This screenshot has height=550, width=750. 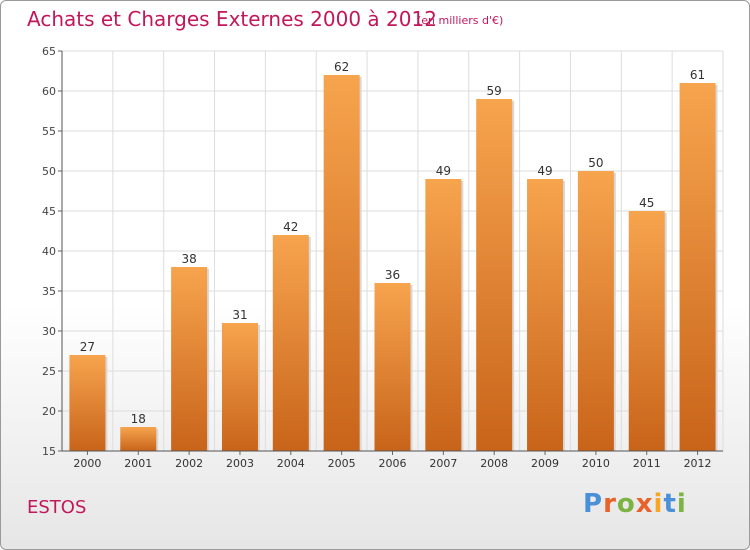 What do you see at coordinates (239, 315) in the screenshot?
I see `data-label: 31` at bounding box center [239, 315].